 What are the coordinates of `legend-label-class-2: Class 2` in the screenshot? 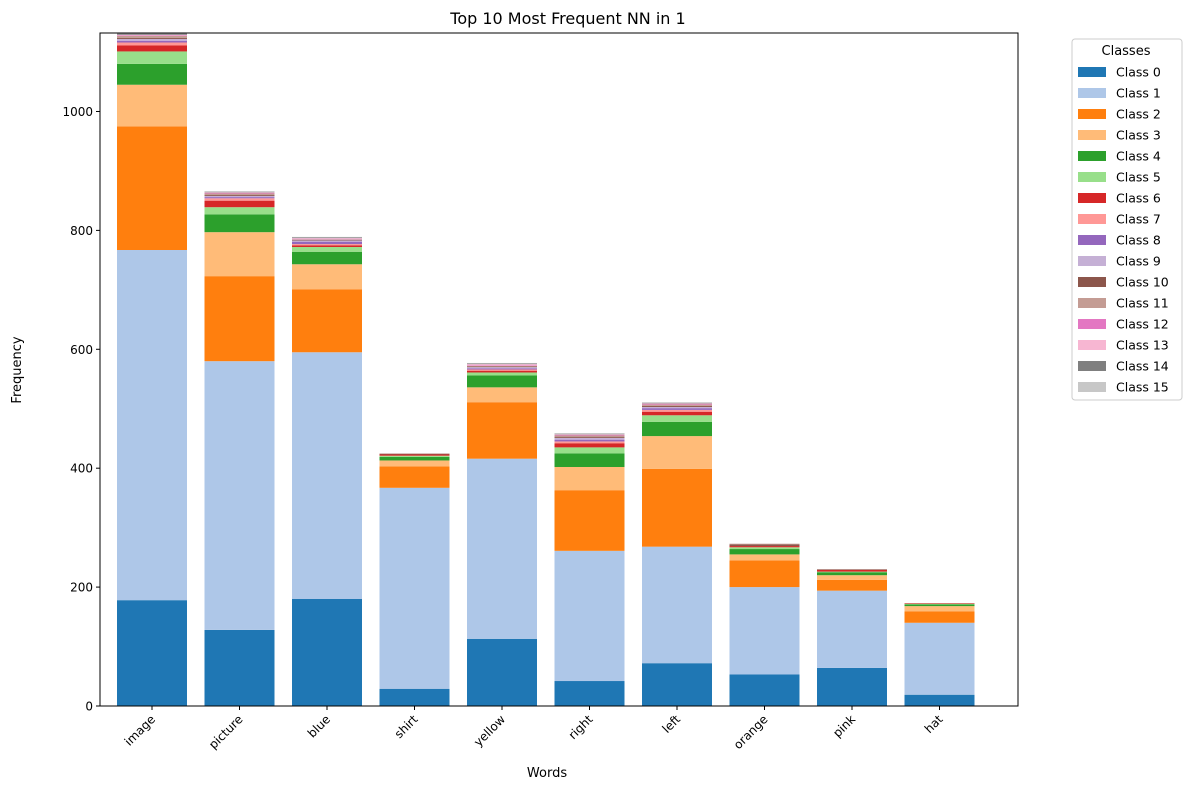 It's located at (1138, 114).